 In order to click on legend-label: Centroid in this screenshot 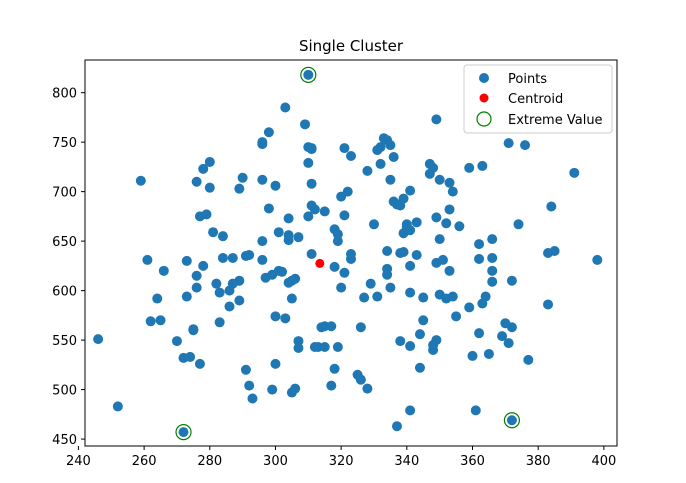, I will do `click(535, 99)`.